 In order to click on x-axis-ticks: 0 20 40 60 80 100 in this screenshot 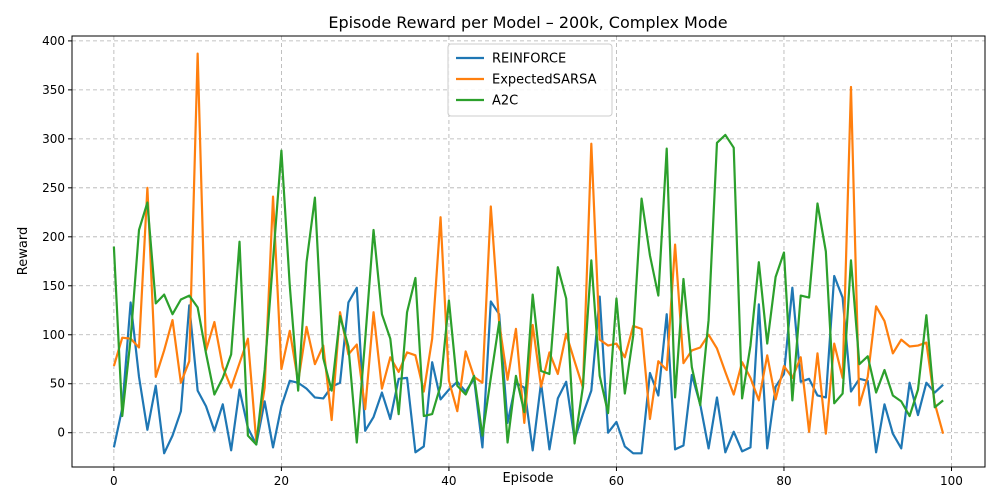, I will do `click(536, 477)`.